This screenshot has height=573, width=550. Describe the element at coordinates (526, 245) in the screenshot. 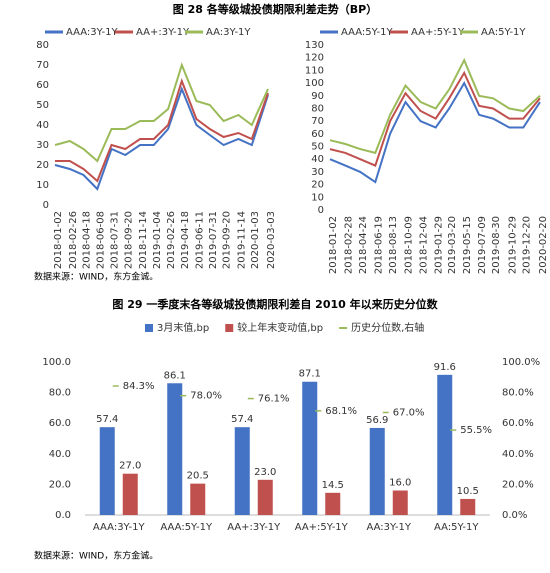

I see `x-tick-label: 2019-12-20` at that location.